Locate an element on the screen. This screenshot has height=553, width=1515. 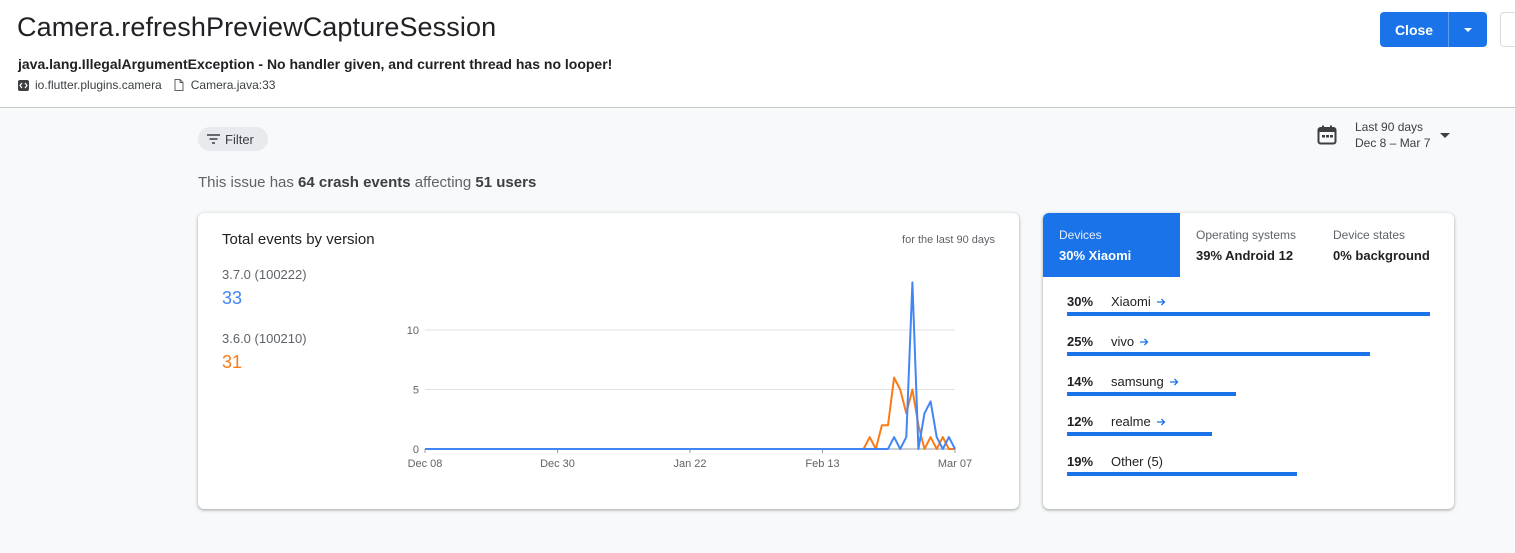
events-line-chart: 0 5 10 Dec 08 Dec 30 Jan 22 Feb 13 Mar 07 is located at coordinates (689, 375).